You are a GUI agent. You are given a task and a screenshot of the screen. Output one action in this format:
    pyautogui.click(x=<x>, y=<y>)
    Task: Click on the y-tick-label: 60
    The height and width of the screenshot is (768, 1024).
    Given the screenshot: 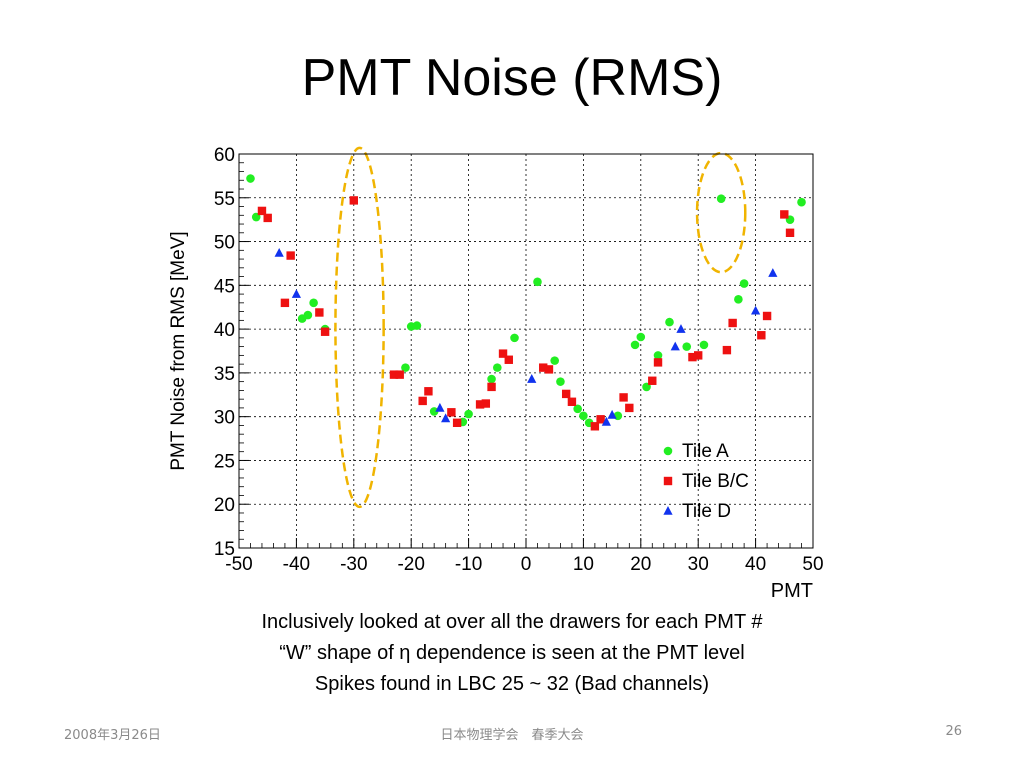 What is the action you would take?
    pyautogui.click(x=224, y=155)
    